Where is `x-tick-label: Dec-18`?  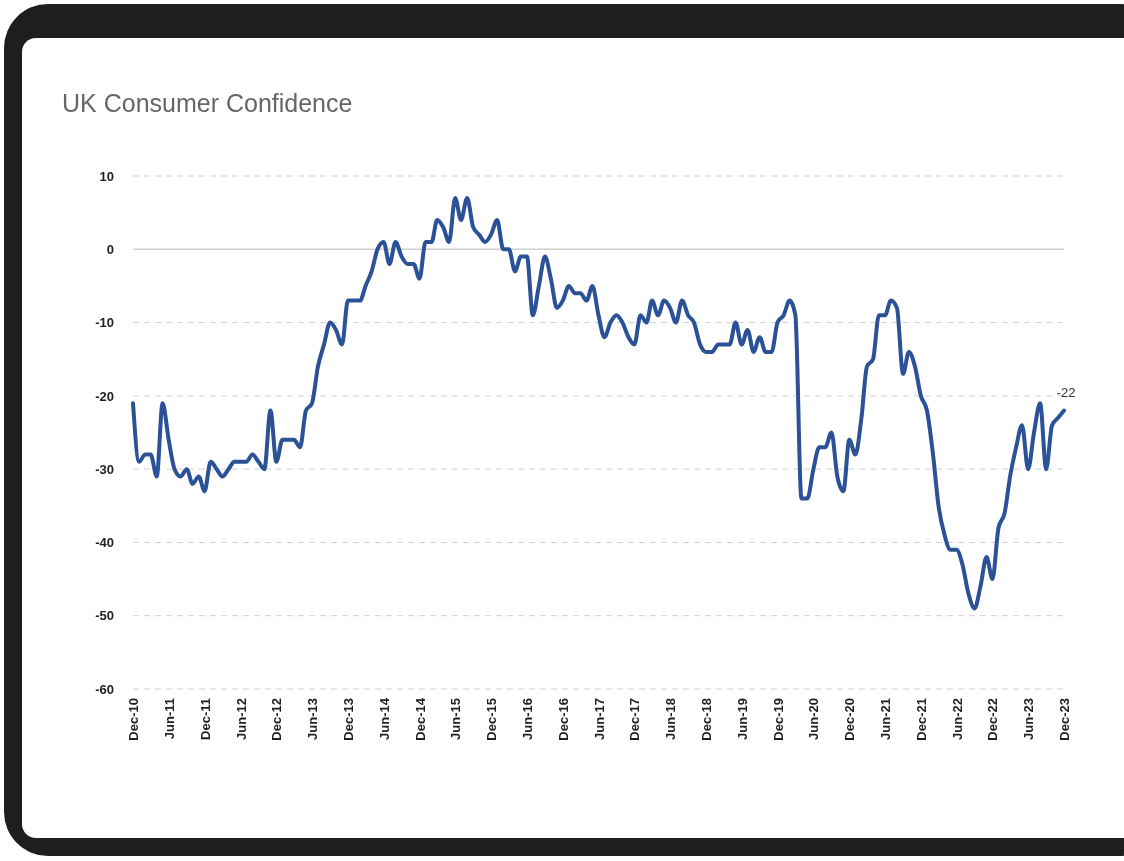 x-tick-label: Dec-18 is located at coordinates (706, 719).